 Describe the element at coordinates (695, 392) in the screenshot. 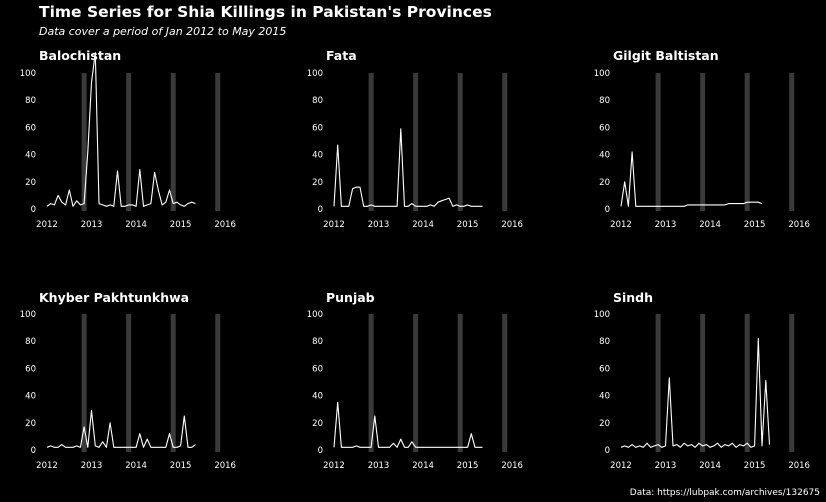

I see `series-line-sindh` at that location.